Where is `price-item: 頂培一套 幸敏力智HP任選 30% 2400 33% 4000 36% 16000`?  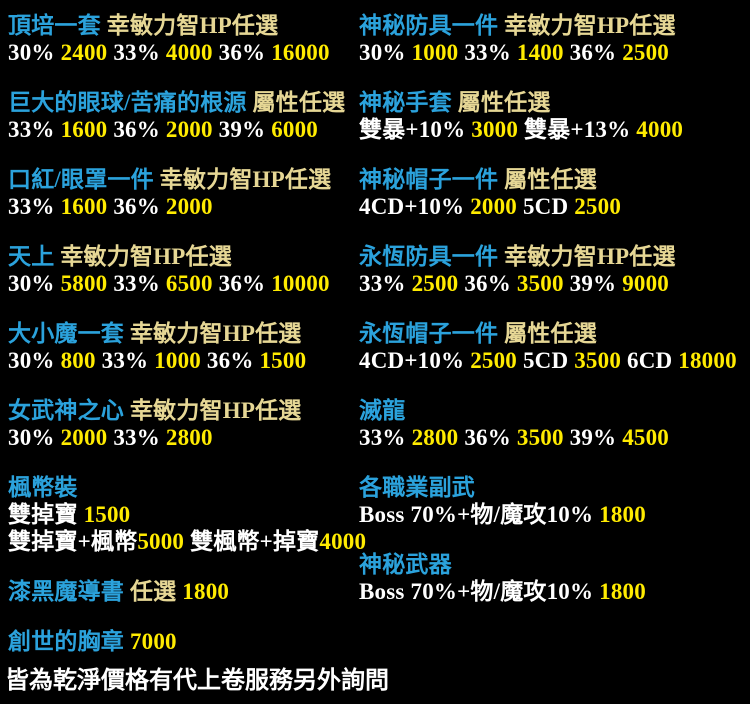
price-item: 頂培一套 幸敏力智HP任選 30% 2400 33% 4000 36% 16000 is located at coordinates (183, 39).